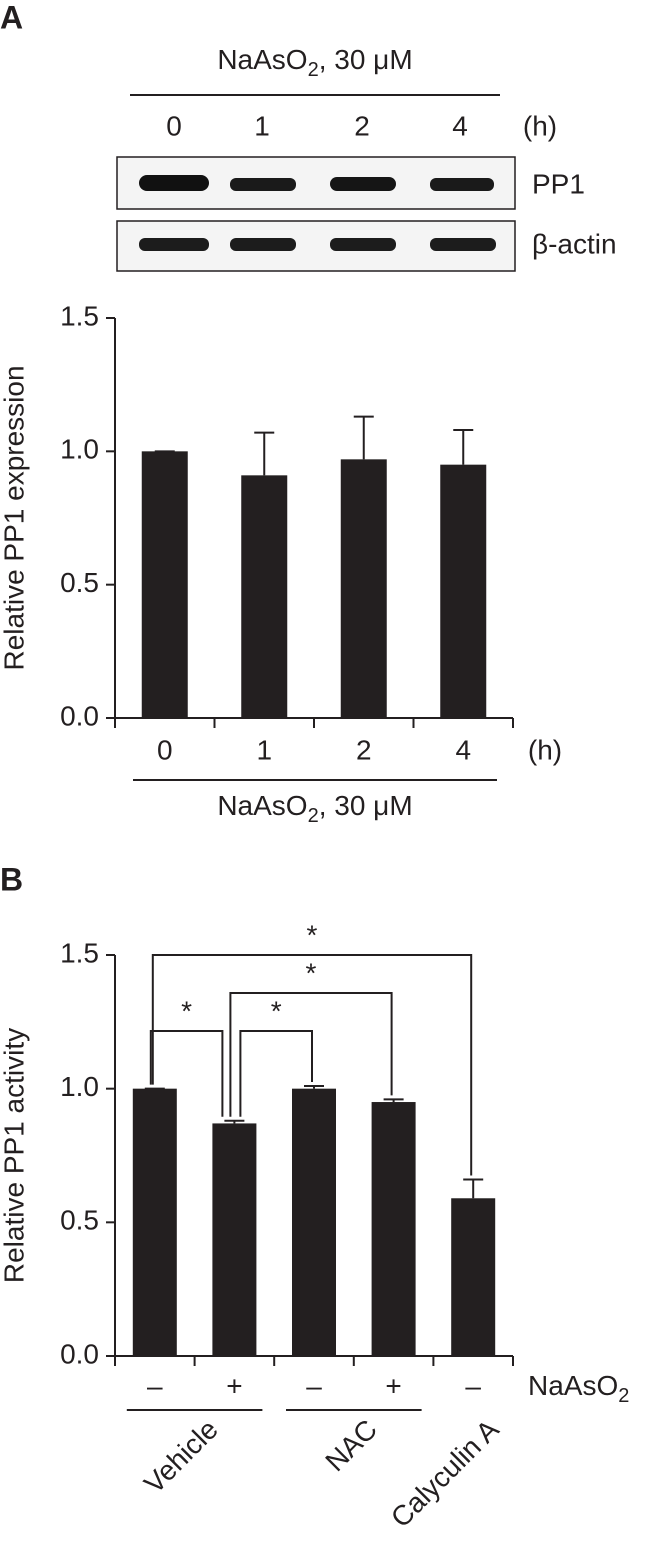 The width and height of the screenshot is (654, 1550). I want to click on blot-row-label: β-actin, so click(574, 243).